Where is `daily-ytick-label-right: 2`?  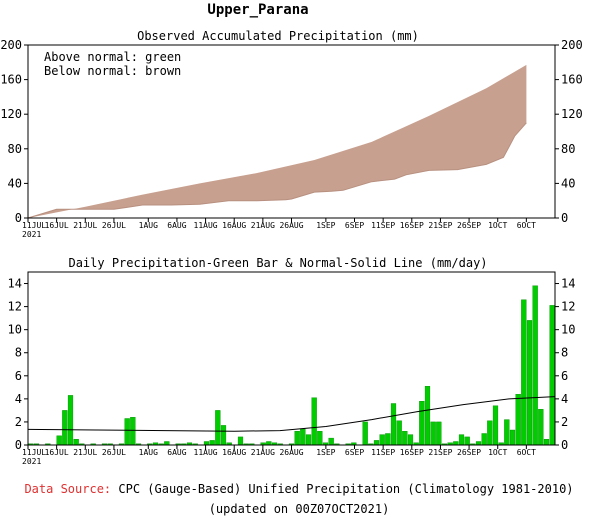 daily-ytick-label-right: 2 is located at coordinates (564, 422).